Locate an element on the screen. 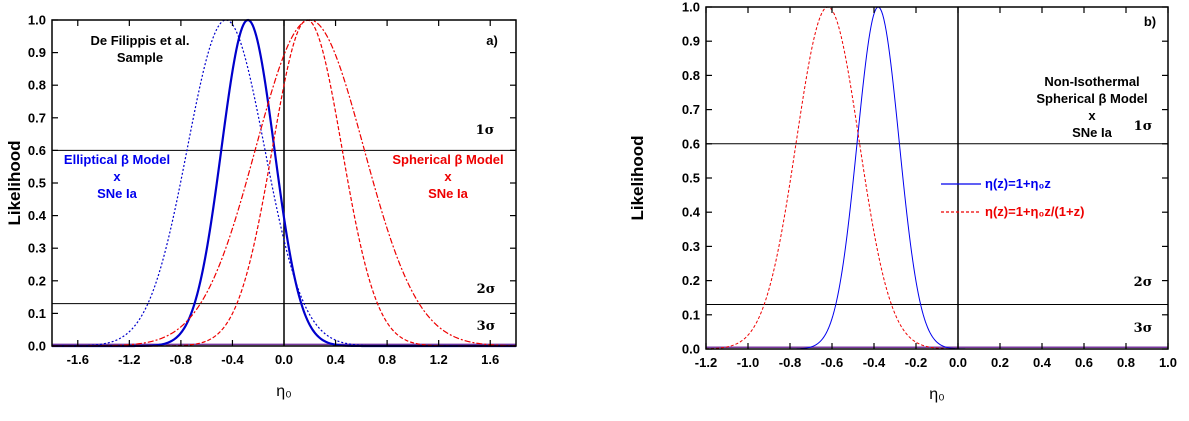 This screenshot has height=421, width=1189. x-tick-label: -0.6 is located at coordinates (832, 362).